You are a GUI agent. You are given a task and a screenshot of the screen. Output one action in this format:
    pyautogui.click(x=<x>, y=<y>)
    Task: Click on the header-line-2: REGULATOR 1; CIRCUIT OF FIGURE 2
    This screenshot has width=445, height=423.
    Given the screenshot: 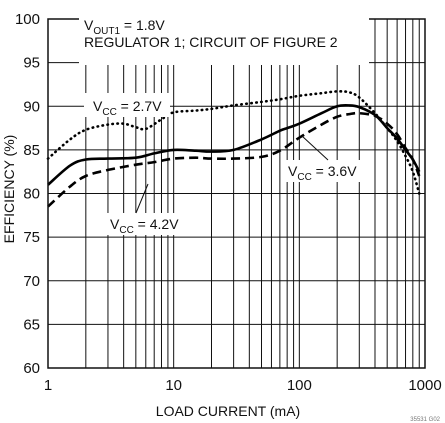 What is the action you would take?
    pyautogui.click(x=211, y=42)
    